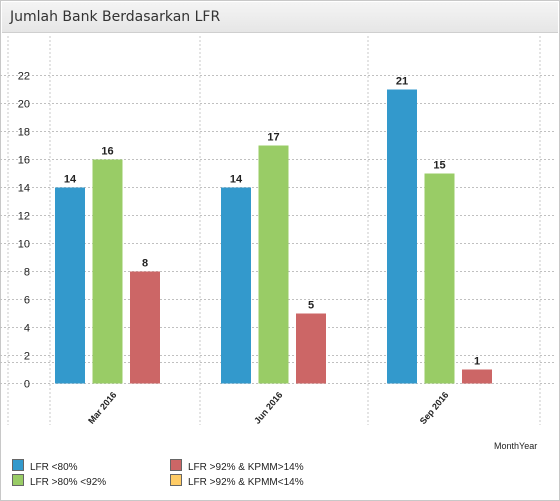 This screenshot has width=560, height=501. I want to click on data-label: 8, so click(145, 264).